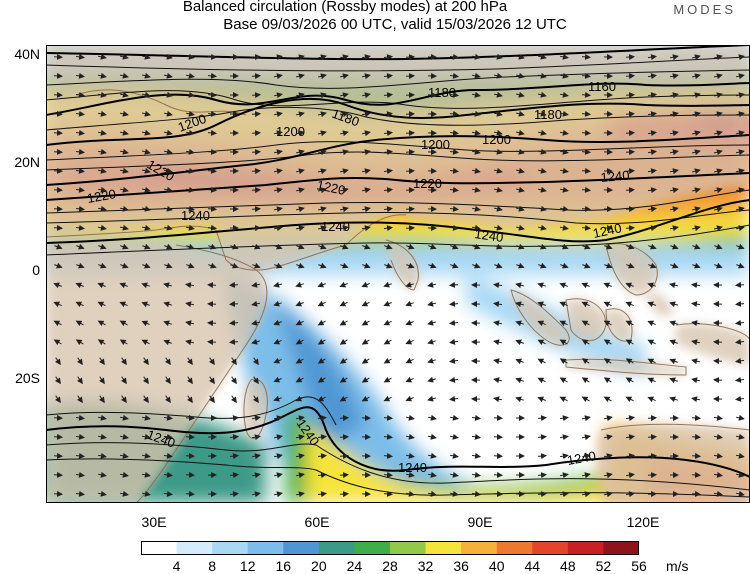  What do you see at coordinates (425, 566) in the screenshot?
I see `colorbar-tick-label: 32` at bounding box center [425, 566].